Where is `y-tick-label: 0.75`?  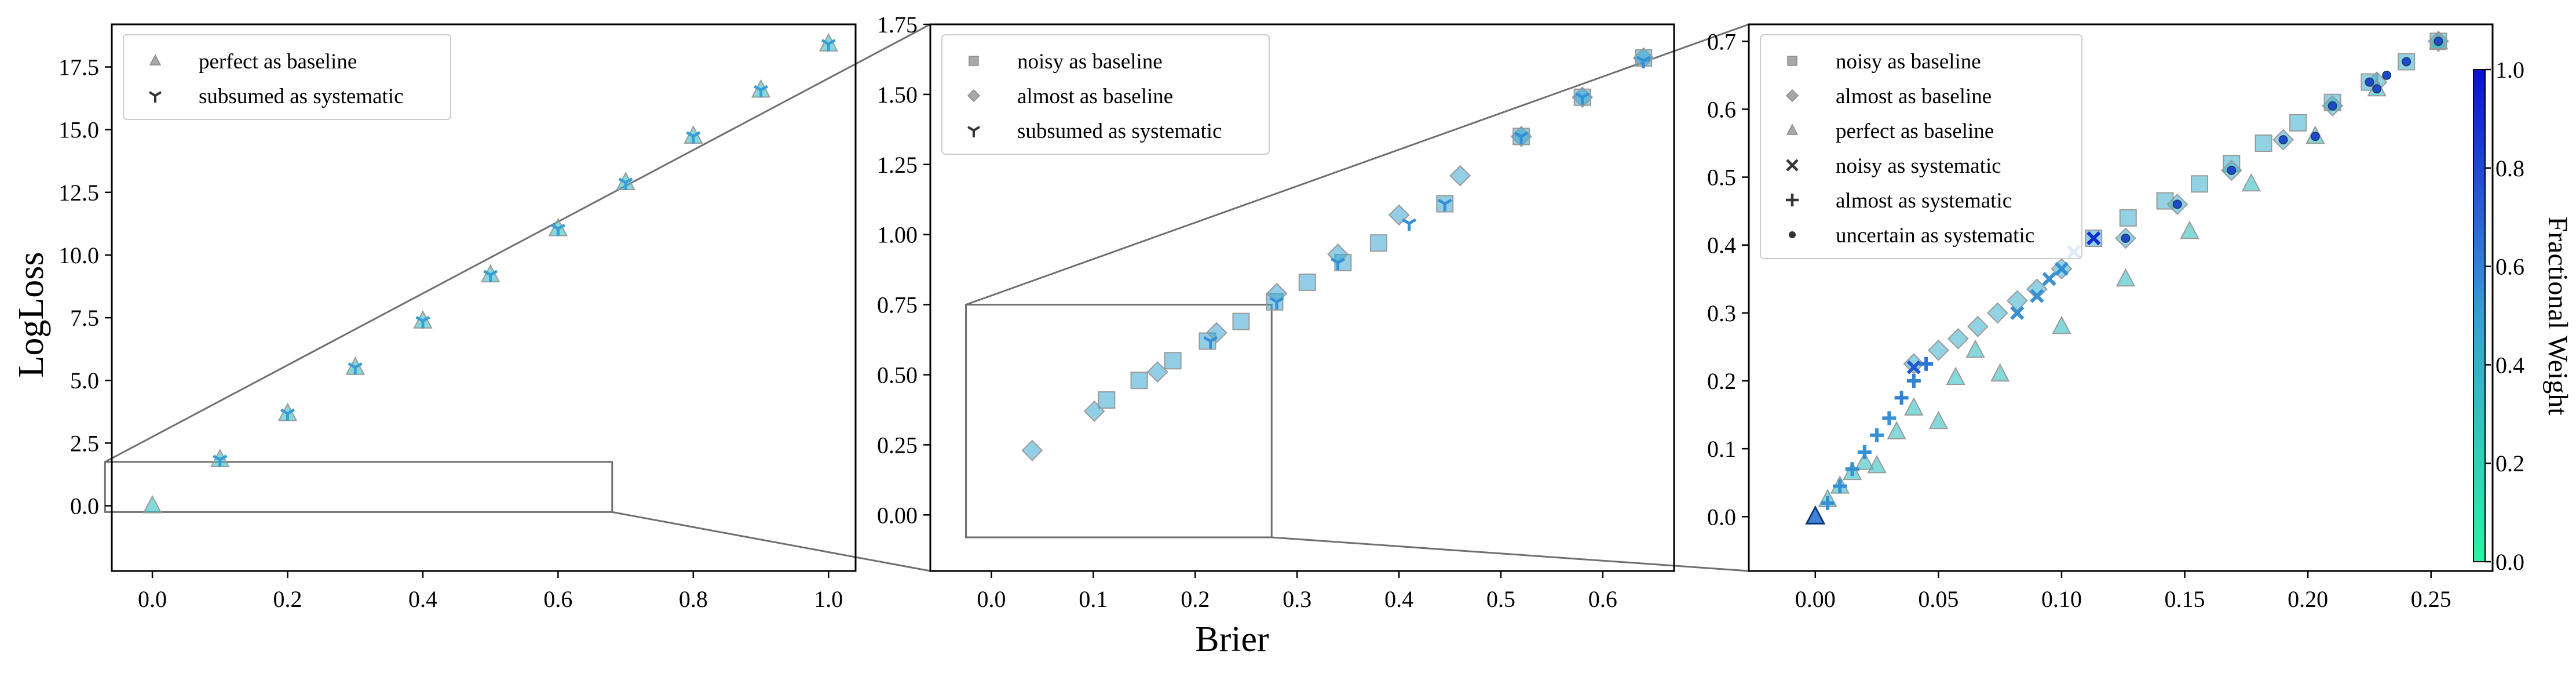 y-tick-label: 0.75 is located at coordinates (898, 305).